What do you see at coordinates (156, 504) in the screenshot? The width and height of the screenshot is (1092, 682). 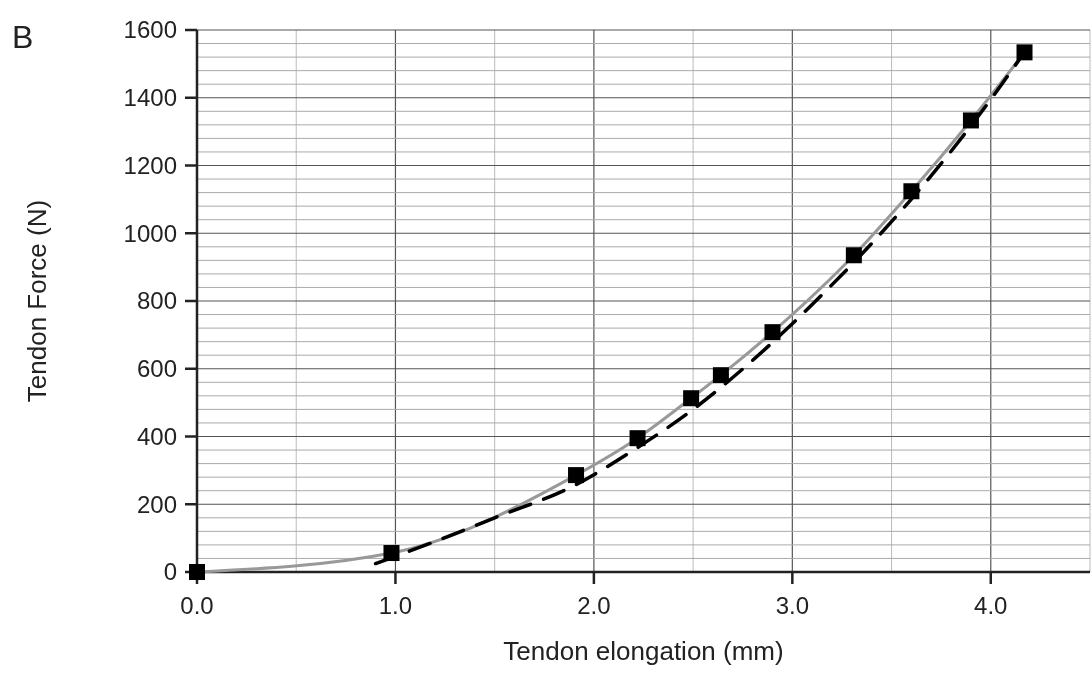 I see `y-tick-label: 200` at bounding box center [156, 504].